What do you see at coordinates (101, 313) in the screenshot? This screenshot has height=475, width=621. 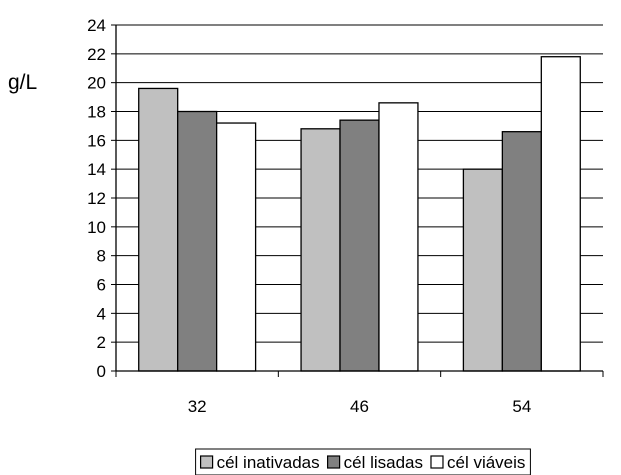 I see `y-tick-label: 4` at bounding box center [101, 313].